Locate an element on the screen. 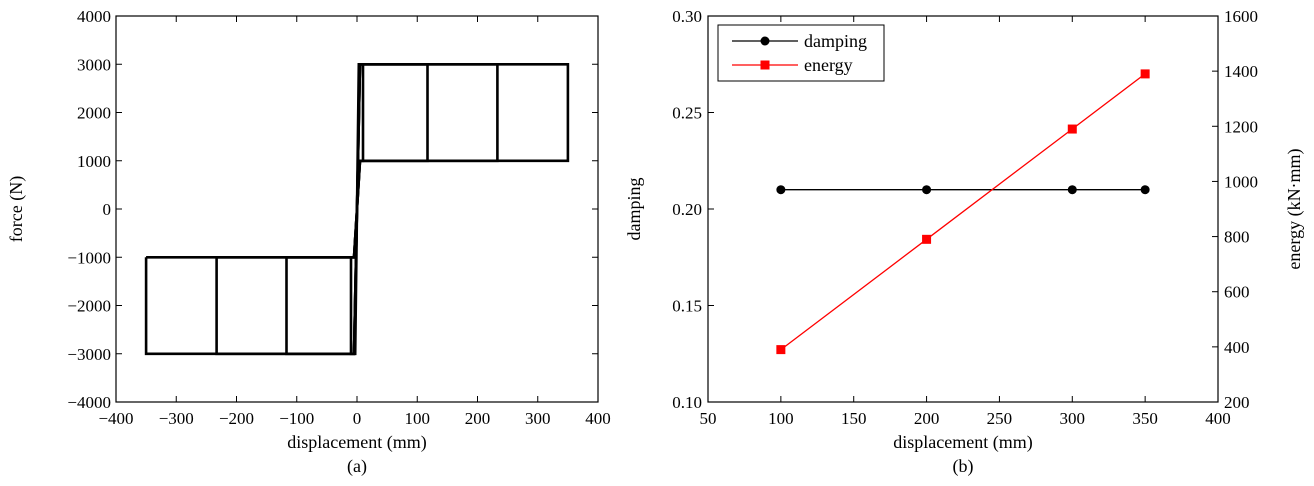 Image resolution: width=1314 pixels, height=486 pixels. y2-tick-label: 400 is located at coordinates (1237, 347).